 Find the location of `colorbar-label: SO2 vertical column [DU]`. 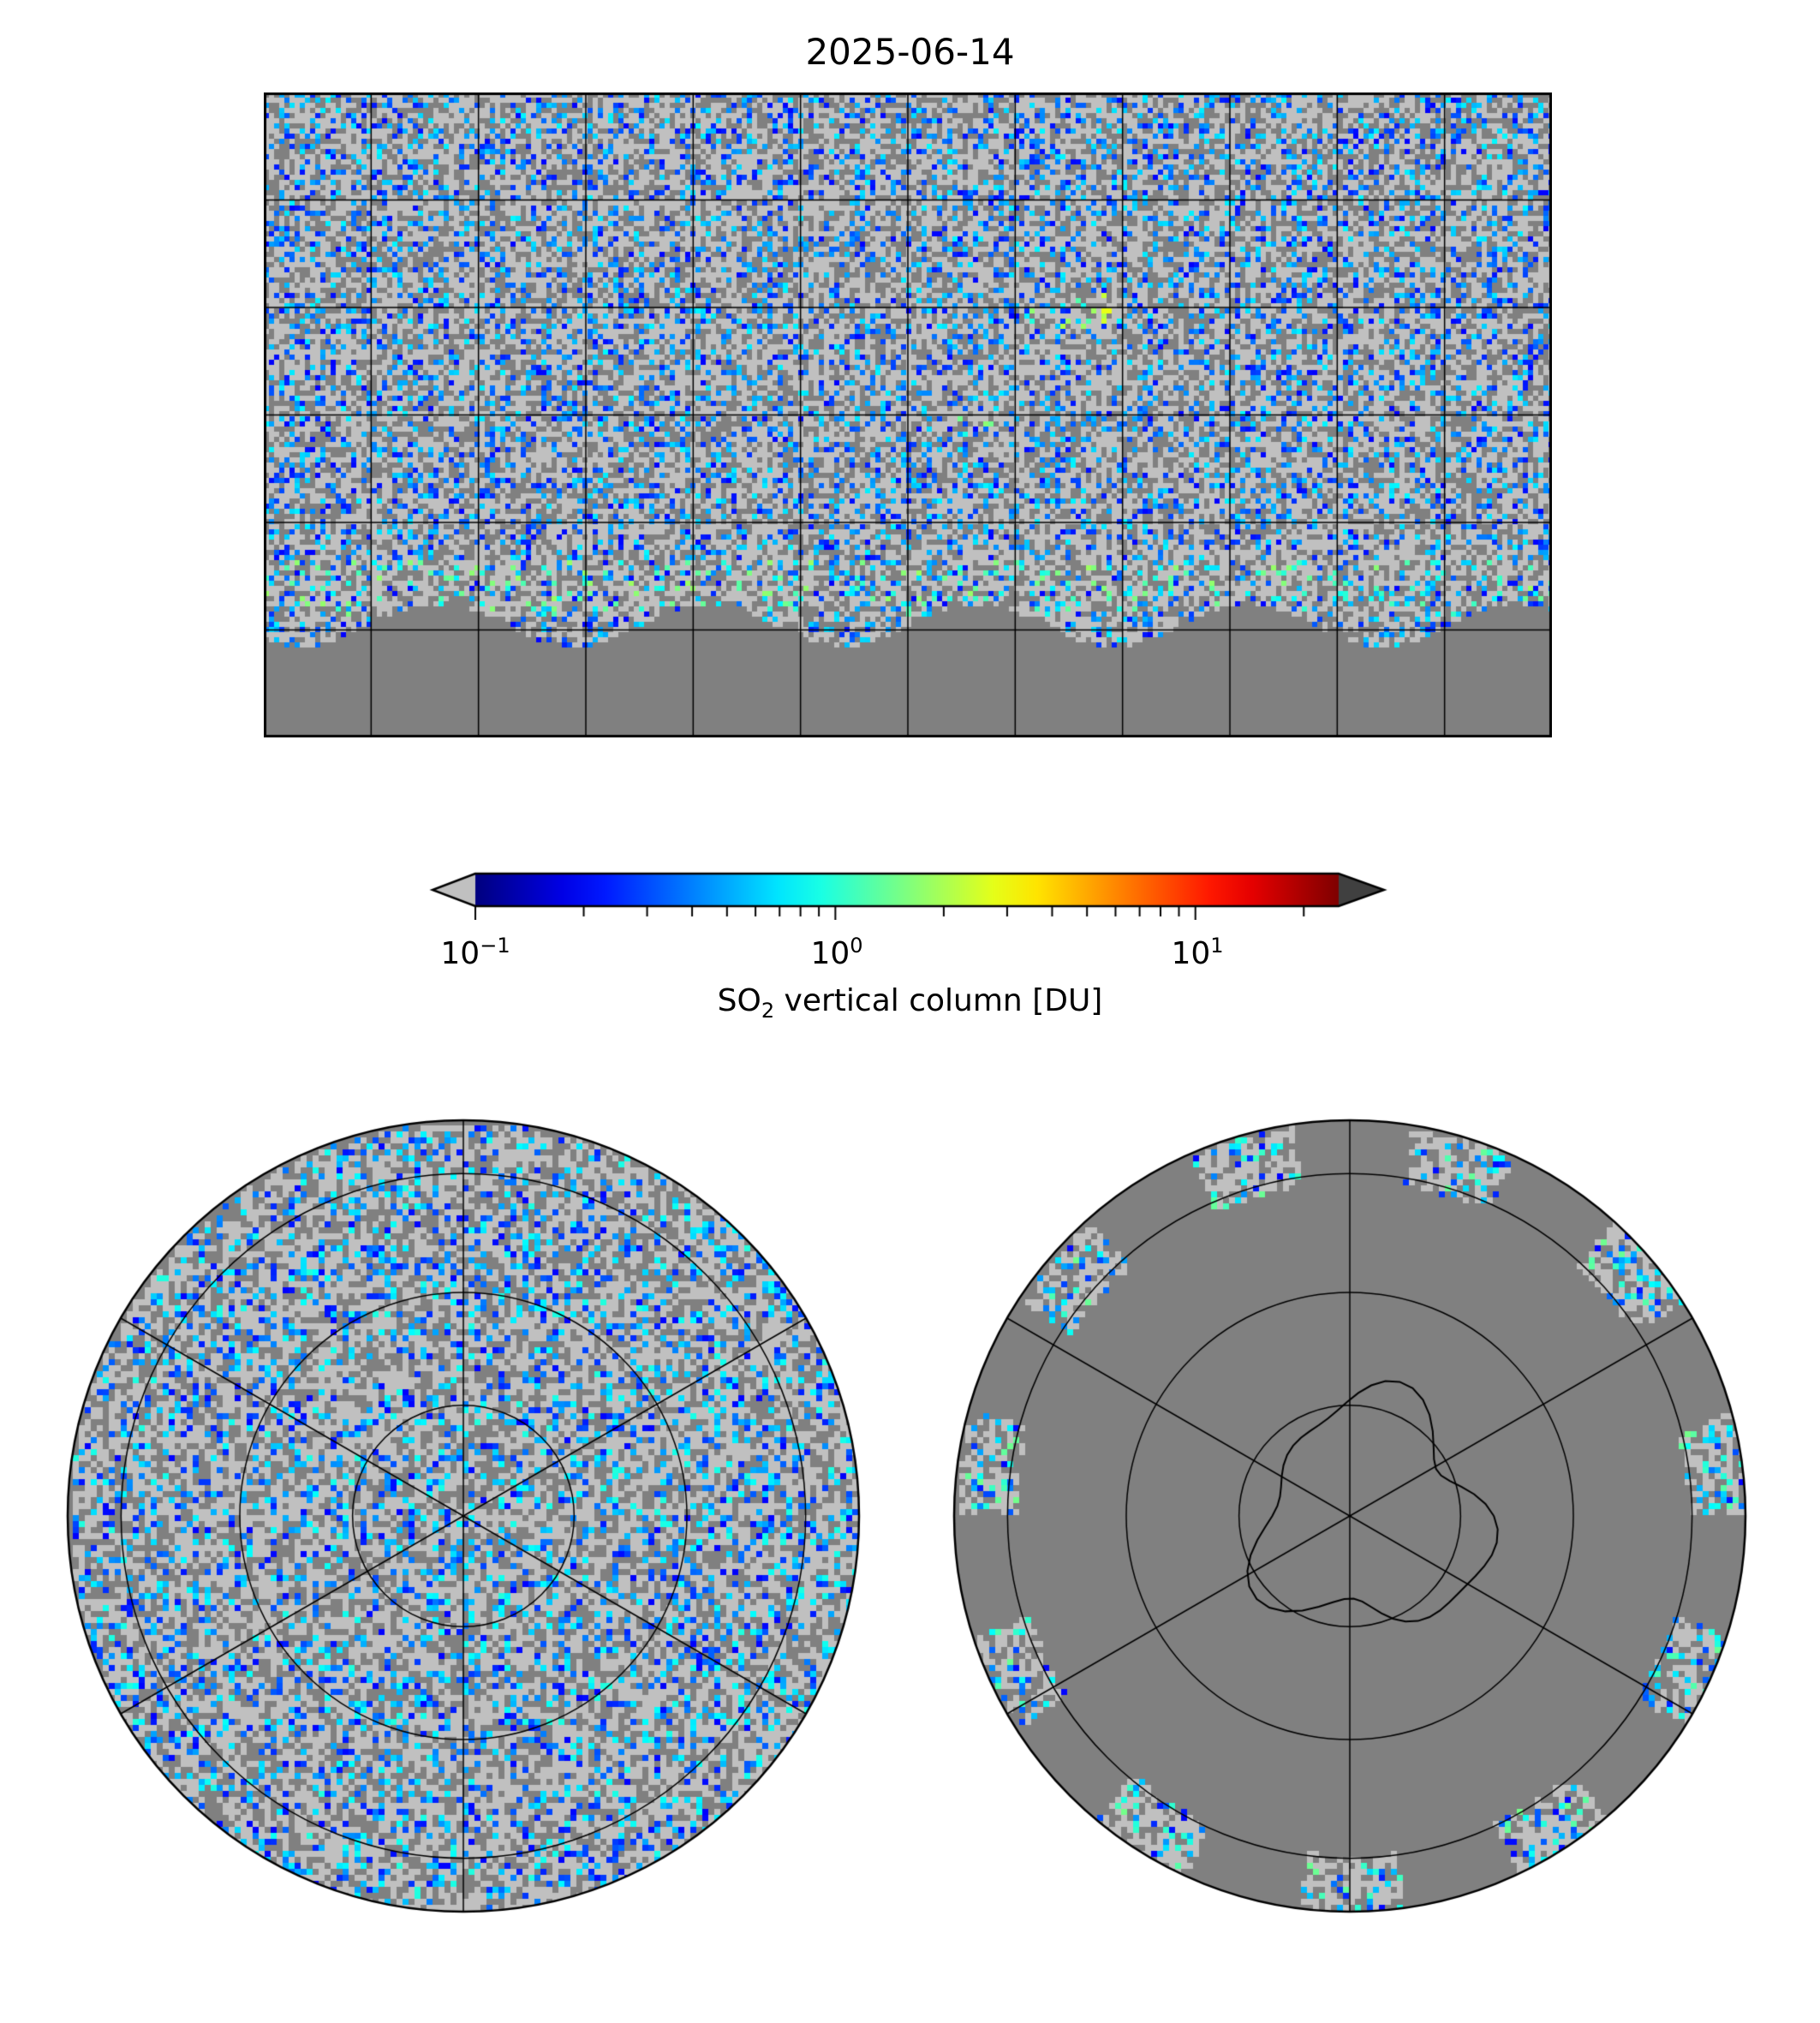

colorbar-label: SO2 vertical column [DU] is located at coordinates (910, 1003).